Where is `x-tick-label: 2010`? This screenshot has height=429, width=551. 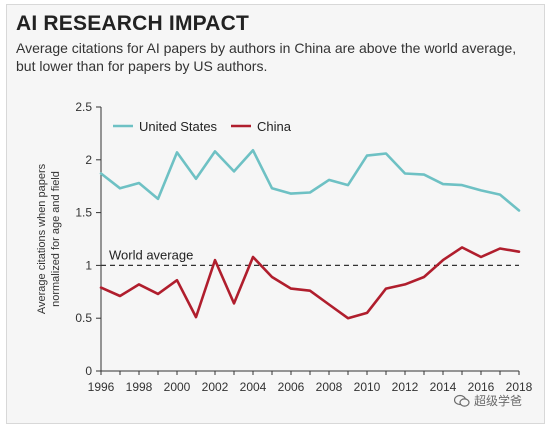
x-tick-label: 2010 is located at coordinates (367, 387).